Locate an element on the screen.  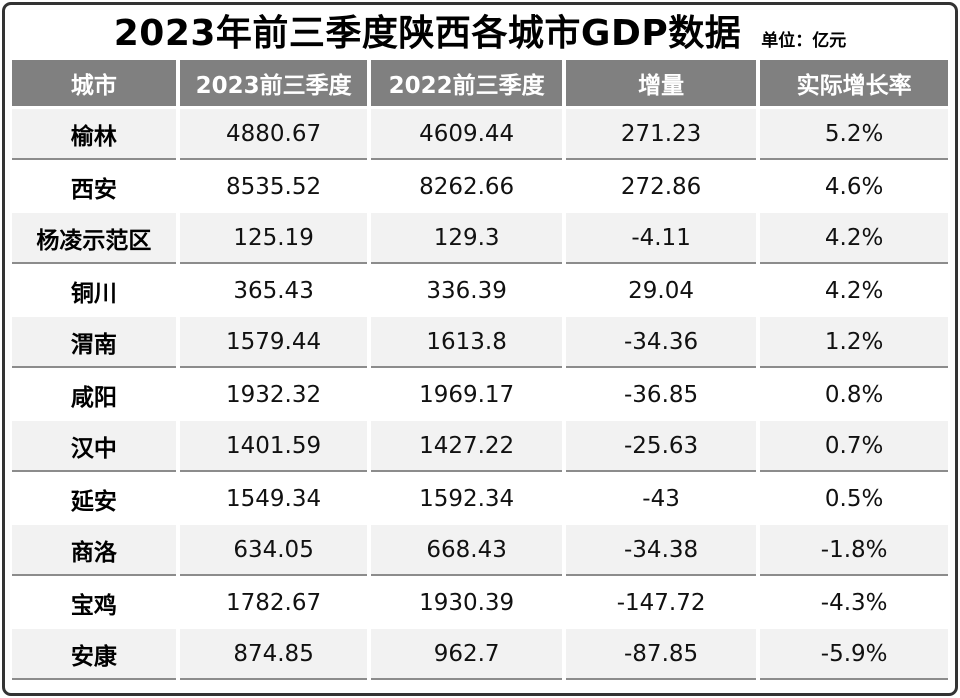
table-row: 商洛 634.05 668.43 -34.38 -1.8% is located at coordinates (480, 550).